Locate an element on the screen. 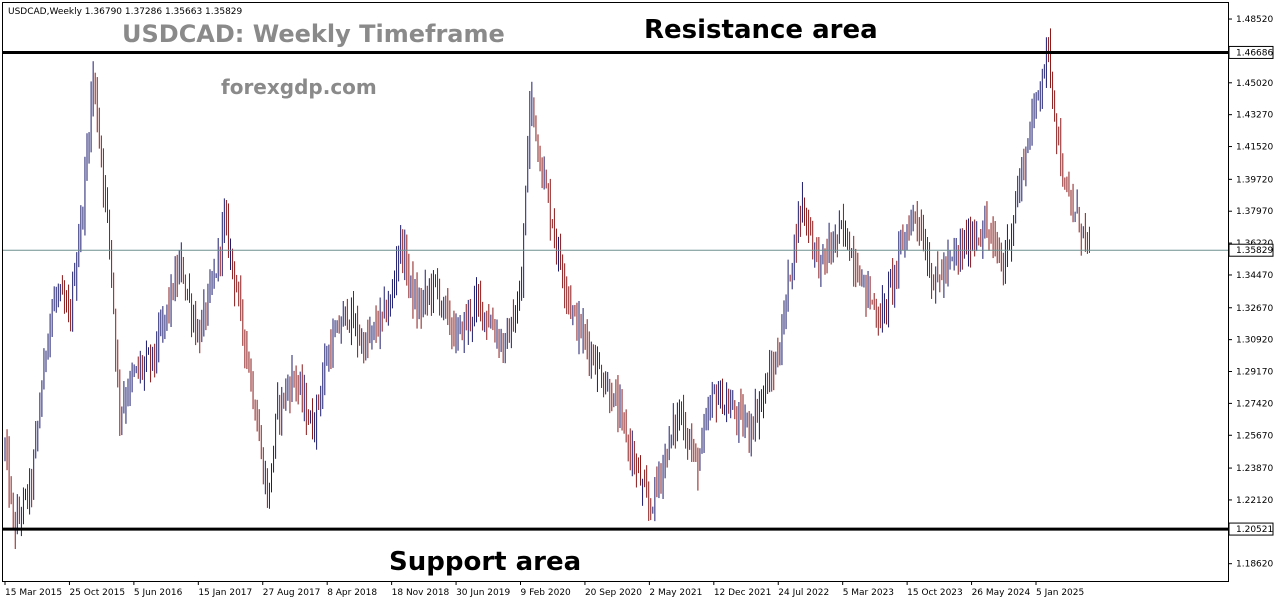 The width and height of the screenshot is (1276, 604). y-tick-label: 1.30920 is located at coordinates (1254, 341).